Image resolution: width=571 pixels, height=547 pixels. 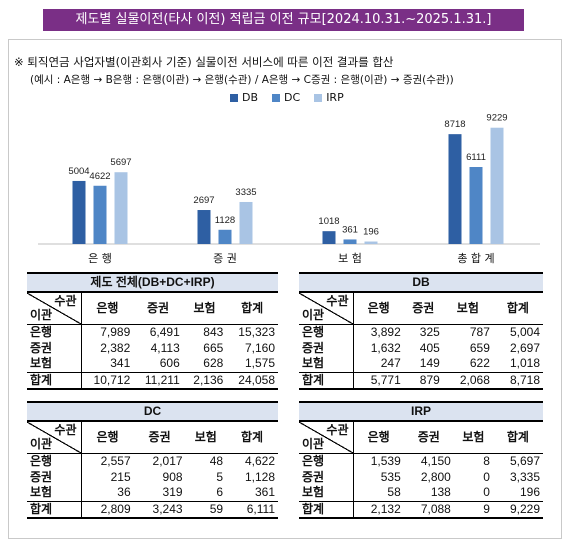 I want to click on table-row: 은행 7,989 6,491 843 15,323, so click(x=152, y=332).